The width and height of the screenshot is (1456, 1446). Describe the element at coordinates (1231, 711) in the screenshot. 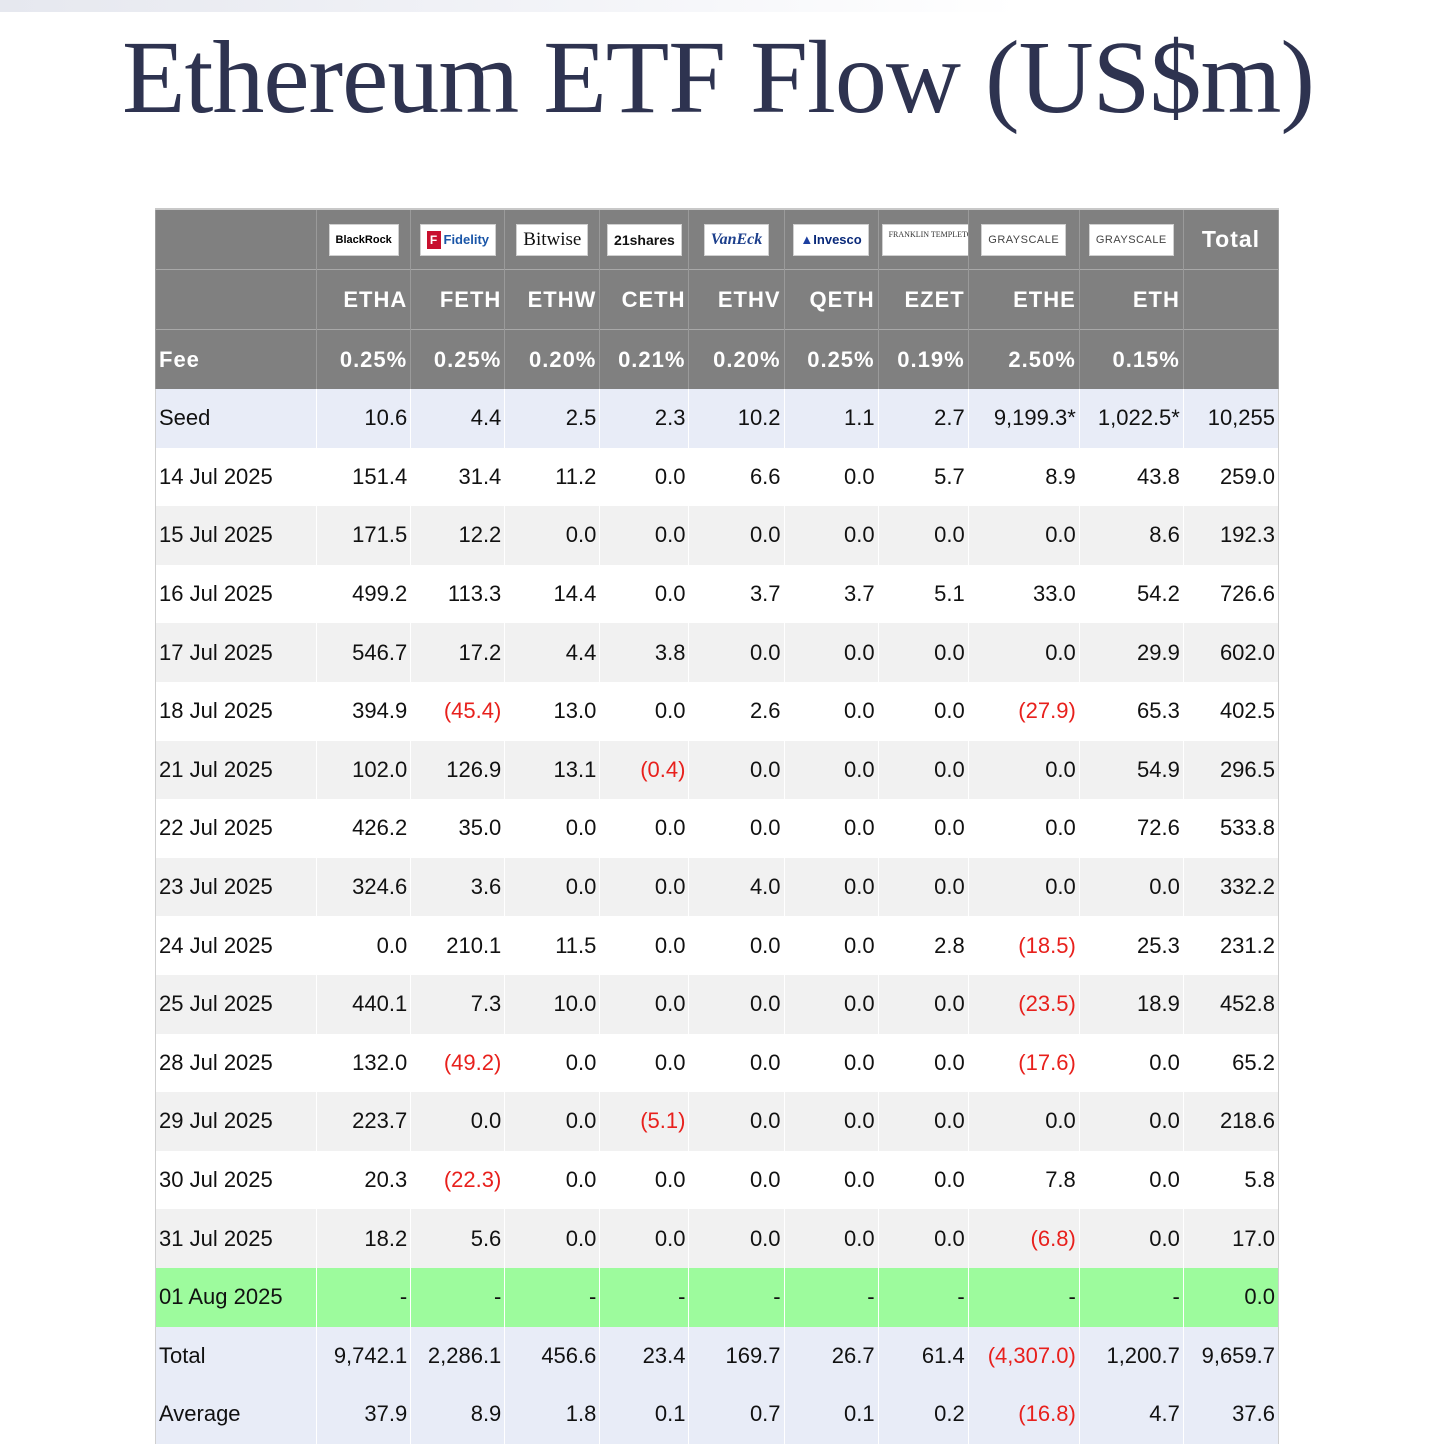

I see `row-total-cell: 402.5` at that location.